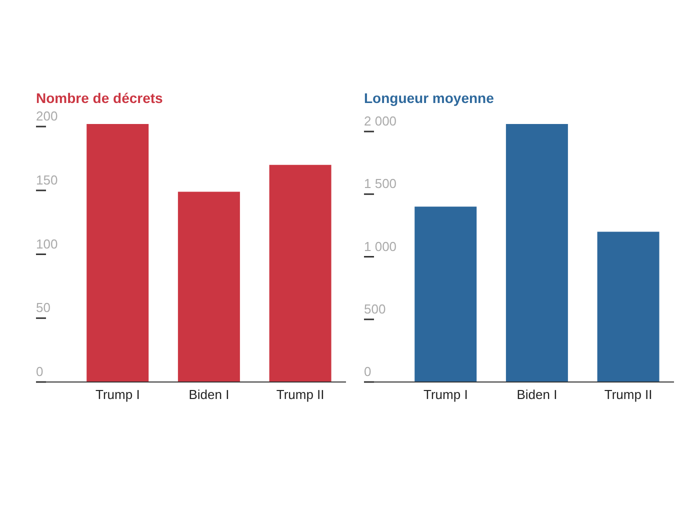  What do you see at coordinates (47, 116) in the screenshot?
I see `y-tick-label: 200` at bounding box center [47, 116].